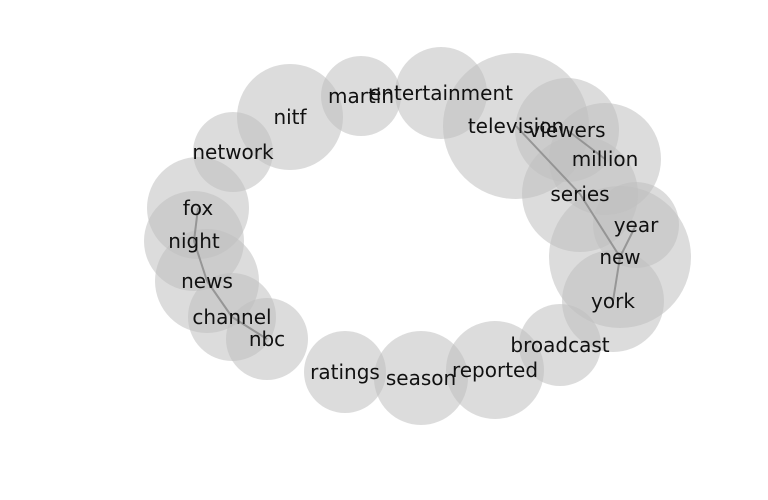  I want to click on node-label-ratings: ratings, so click(345, 372).